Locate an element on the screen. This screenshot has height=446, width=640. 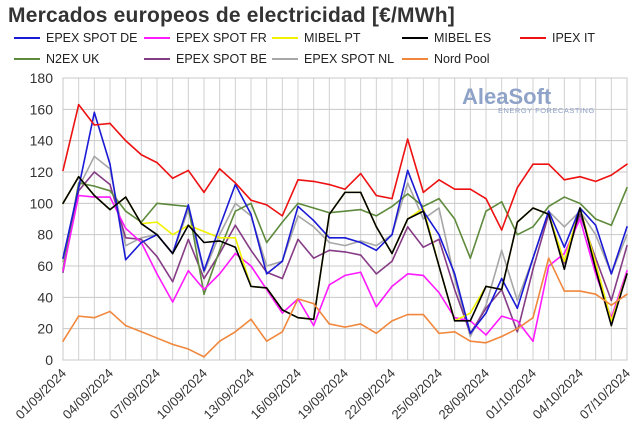
logo-name: AleaSoft is located at coordinates (507, 96).